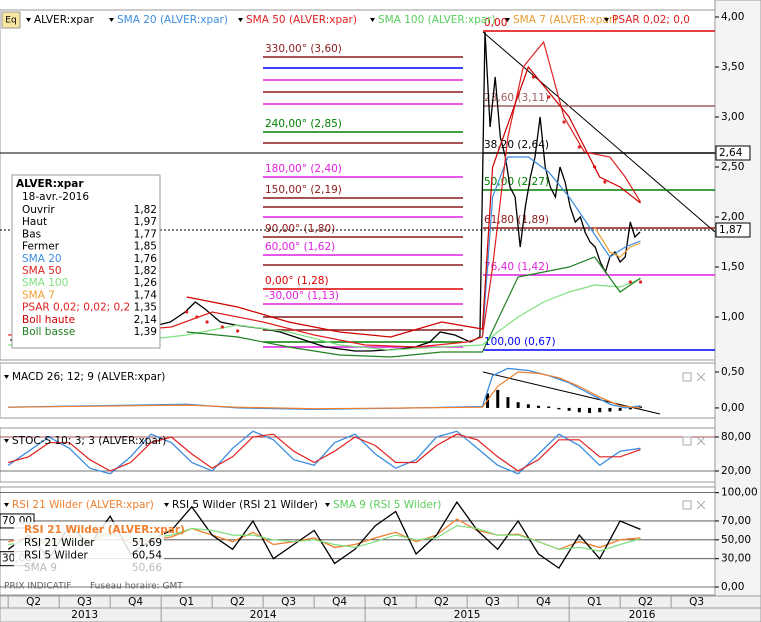 Image resolution: width=761 pixels, height=622 pixels. I want to click on y-tick-label: 20,00, so click(736, 471).